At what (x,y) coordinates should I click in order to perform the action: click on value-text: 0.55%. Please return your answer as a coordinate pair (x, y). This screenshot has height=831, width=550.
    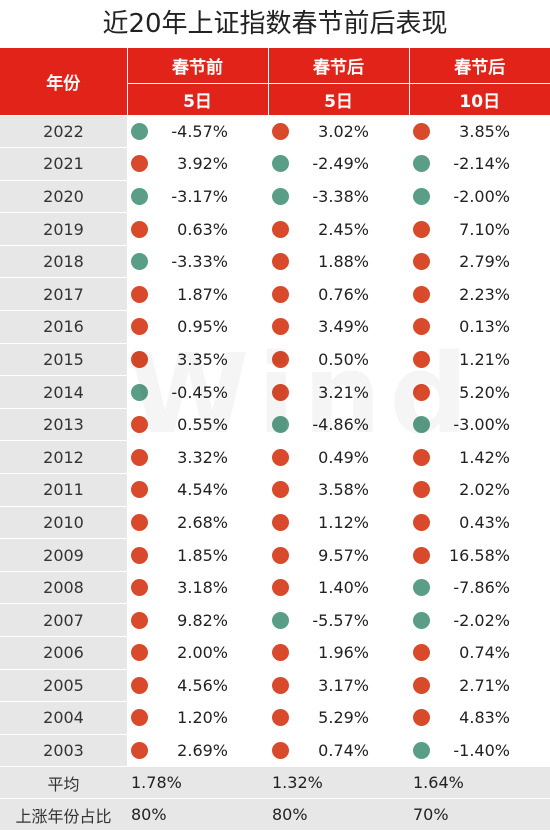
    Looking at the image, I should click on (202, 425).